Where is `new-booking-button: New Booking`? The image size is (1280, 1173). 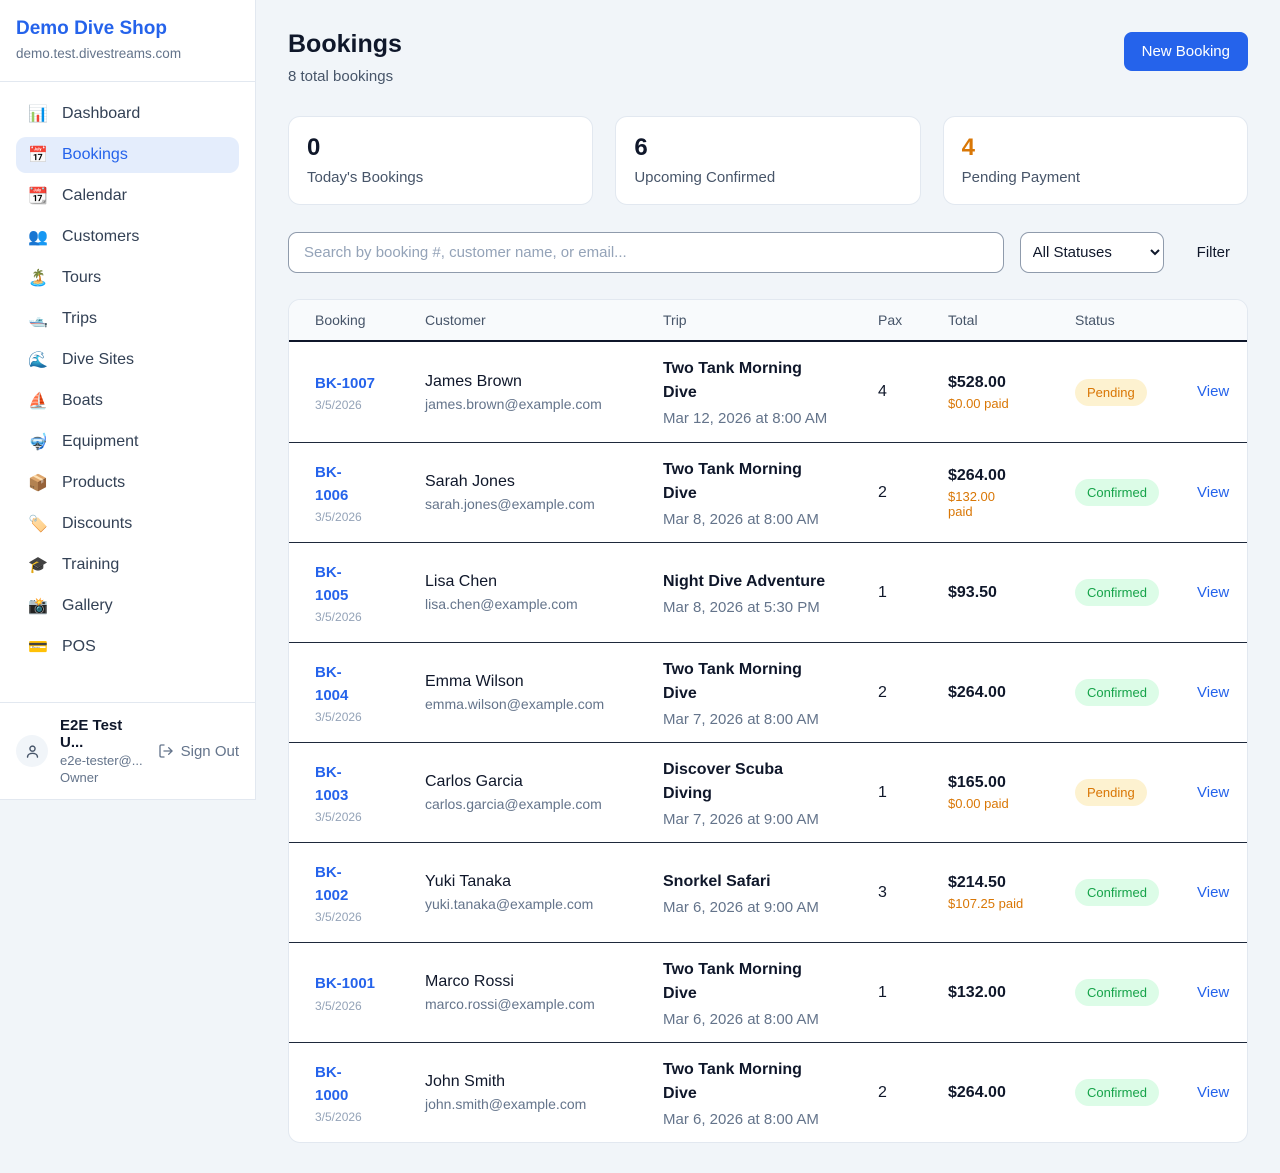
new-booking-button: New Booking is located at coordinates (1185, 51).